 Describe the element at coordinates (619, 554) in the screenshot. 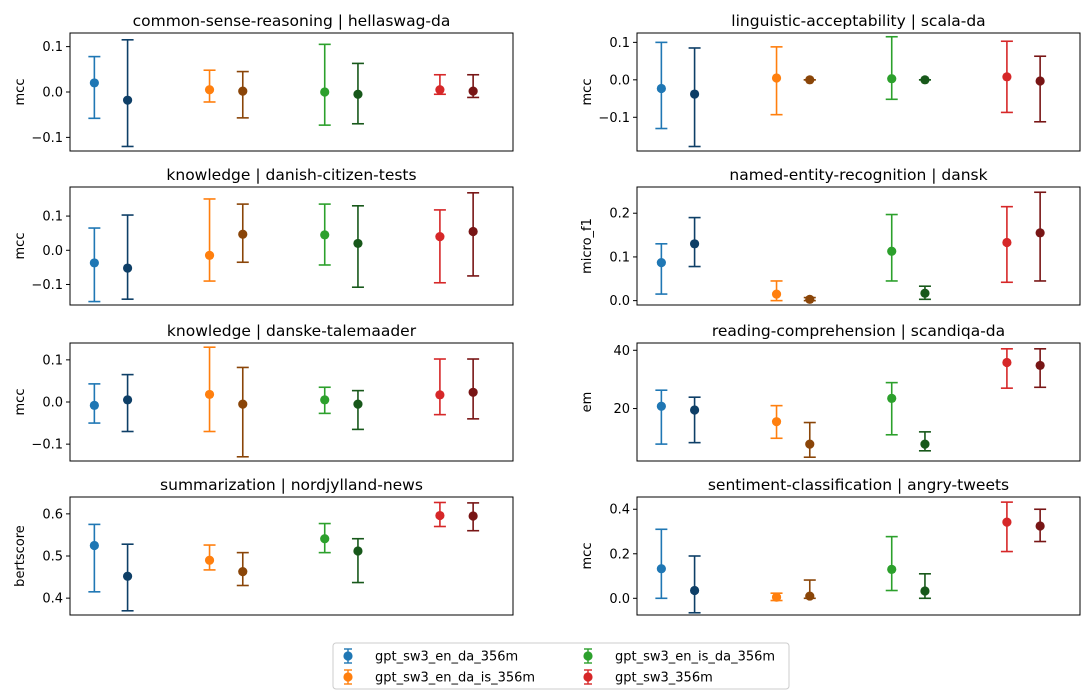

I see `y-tick-label: 0.2` at that location.